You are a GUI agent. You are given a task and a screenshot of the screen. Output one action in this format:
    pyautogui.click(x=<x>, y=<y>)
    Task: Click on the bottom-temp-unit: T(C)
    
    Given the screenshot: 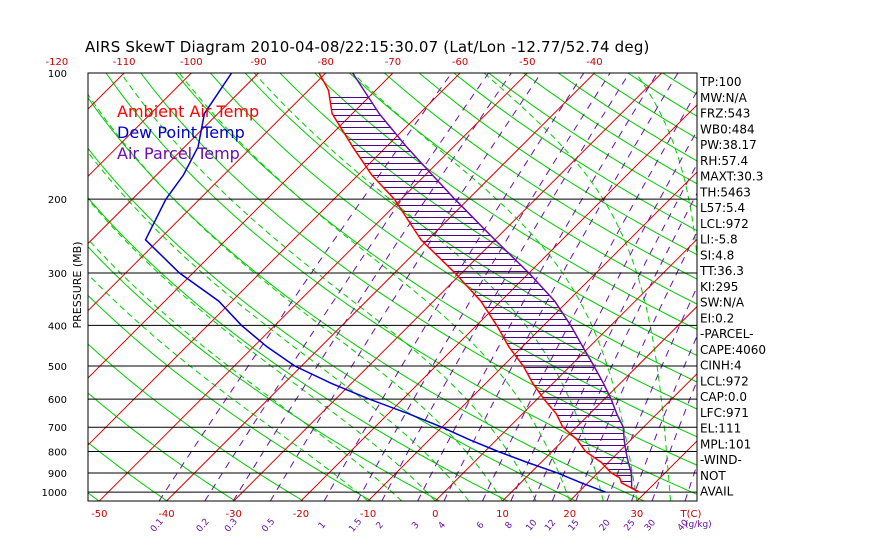 What is the action you would take?
    pyautogui.click(x=691, y=514)
    